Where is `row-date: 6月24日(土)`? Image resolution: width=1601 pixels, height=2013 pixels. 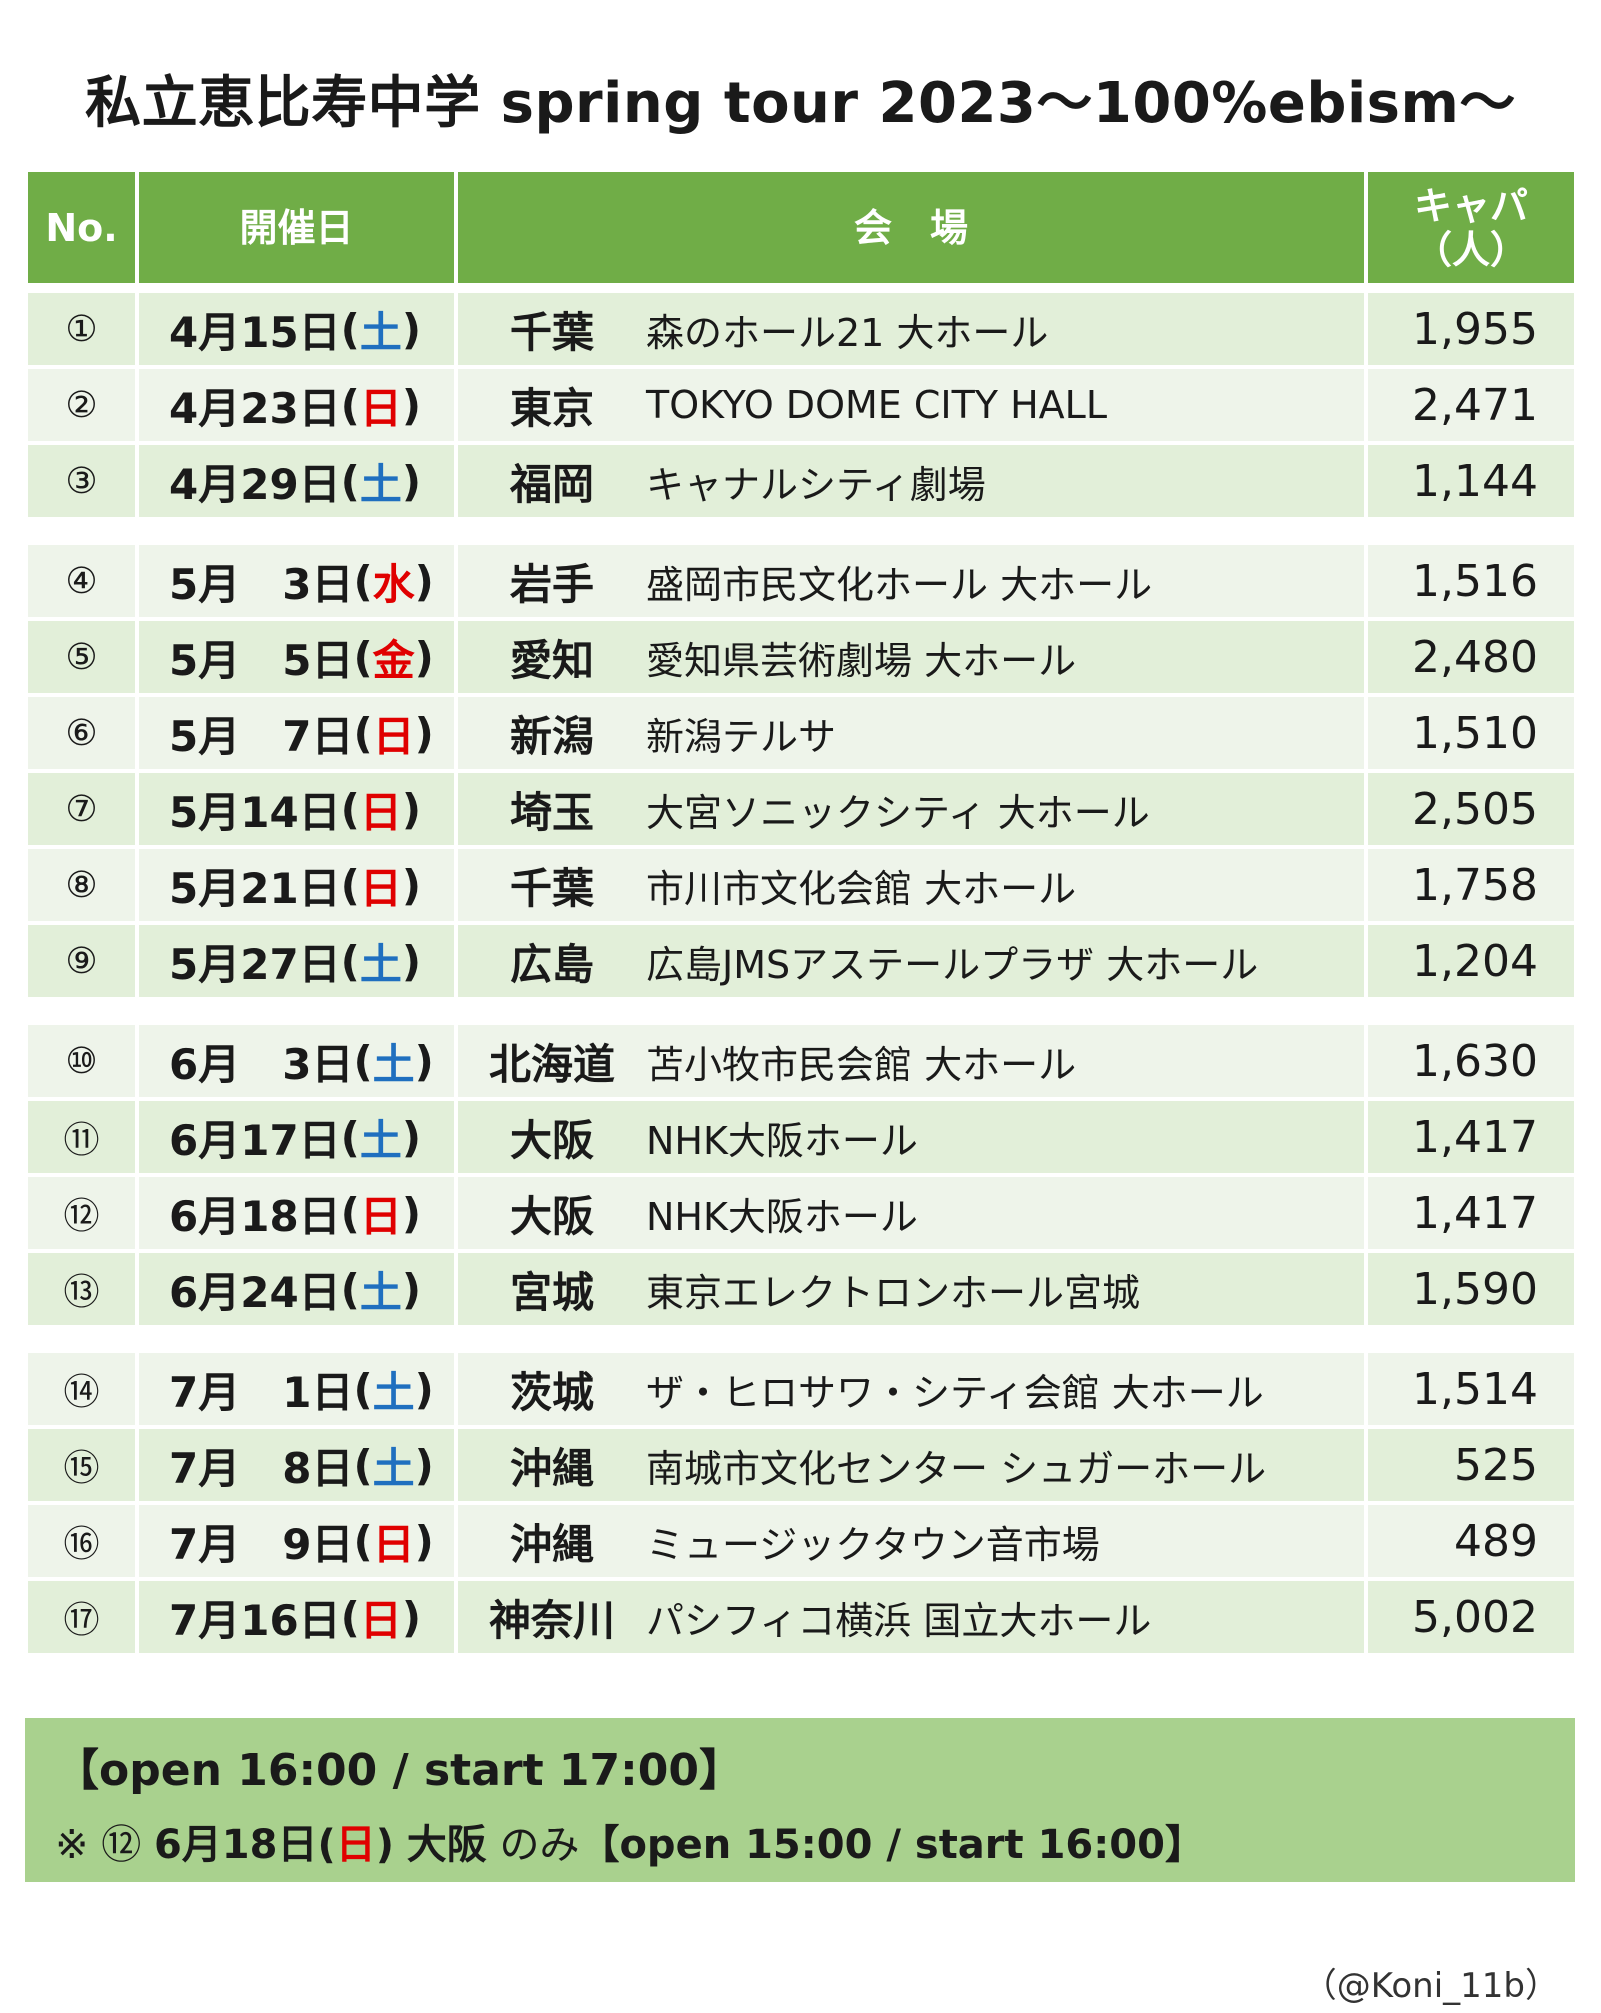 row-date: 6月24日(土) is located at coordinates (296, 1289).